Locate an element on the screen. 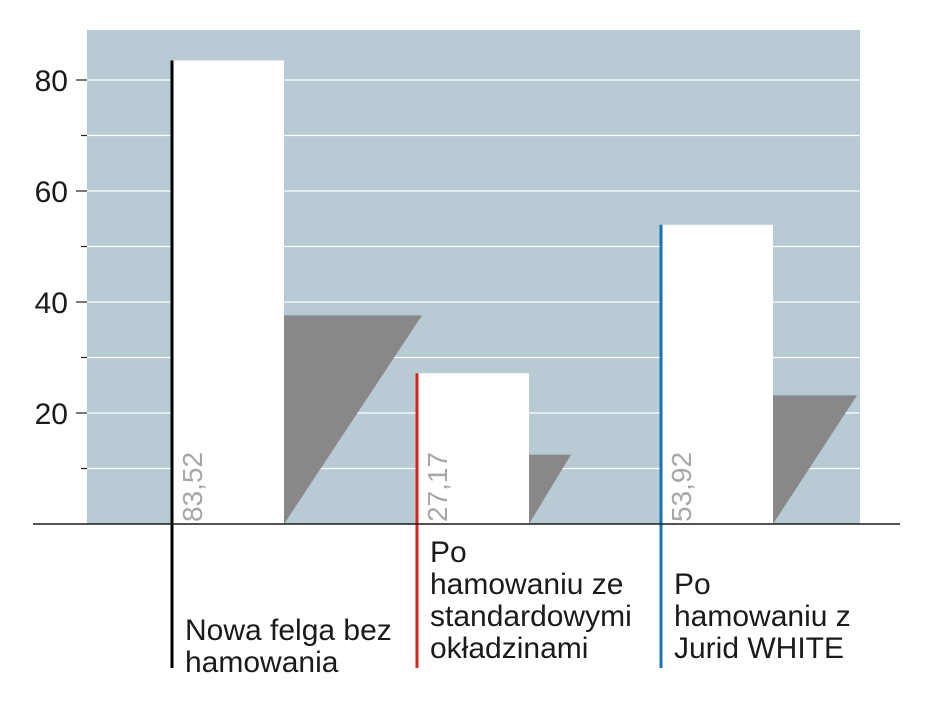 The width and height of the screenshot is (940, 709). category-label-line: hamowania is located at coordinates (262, 662).